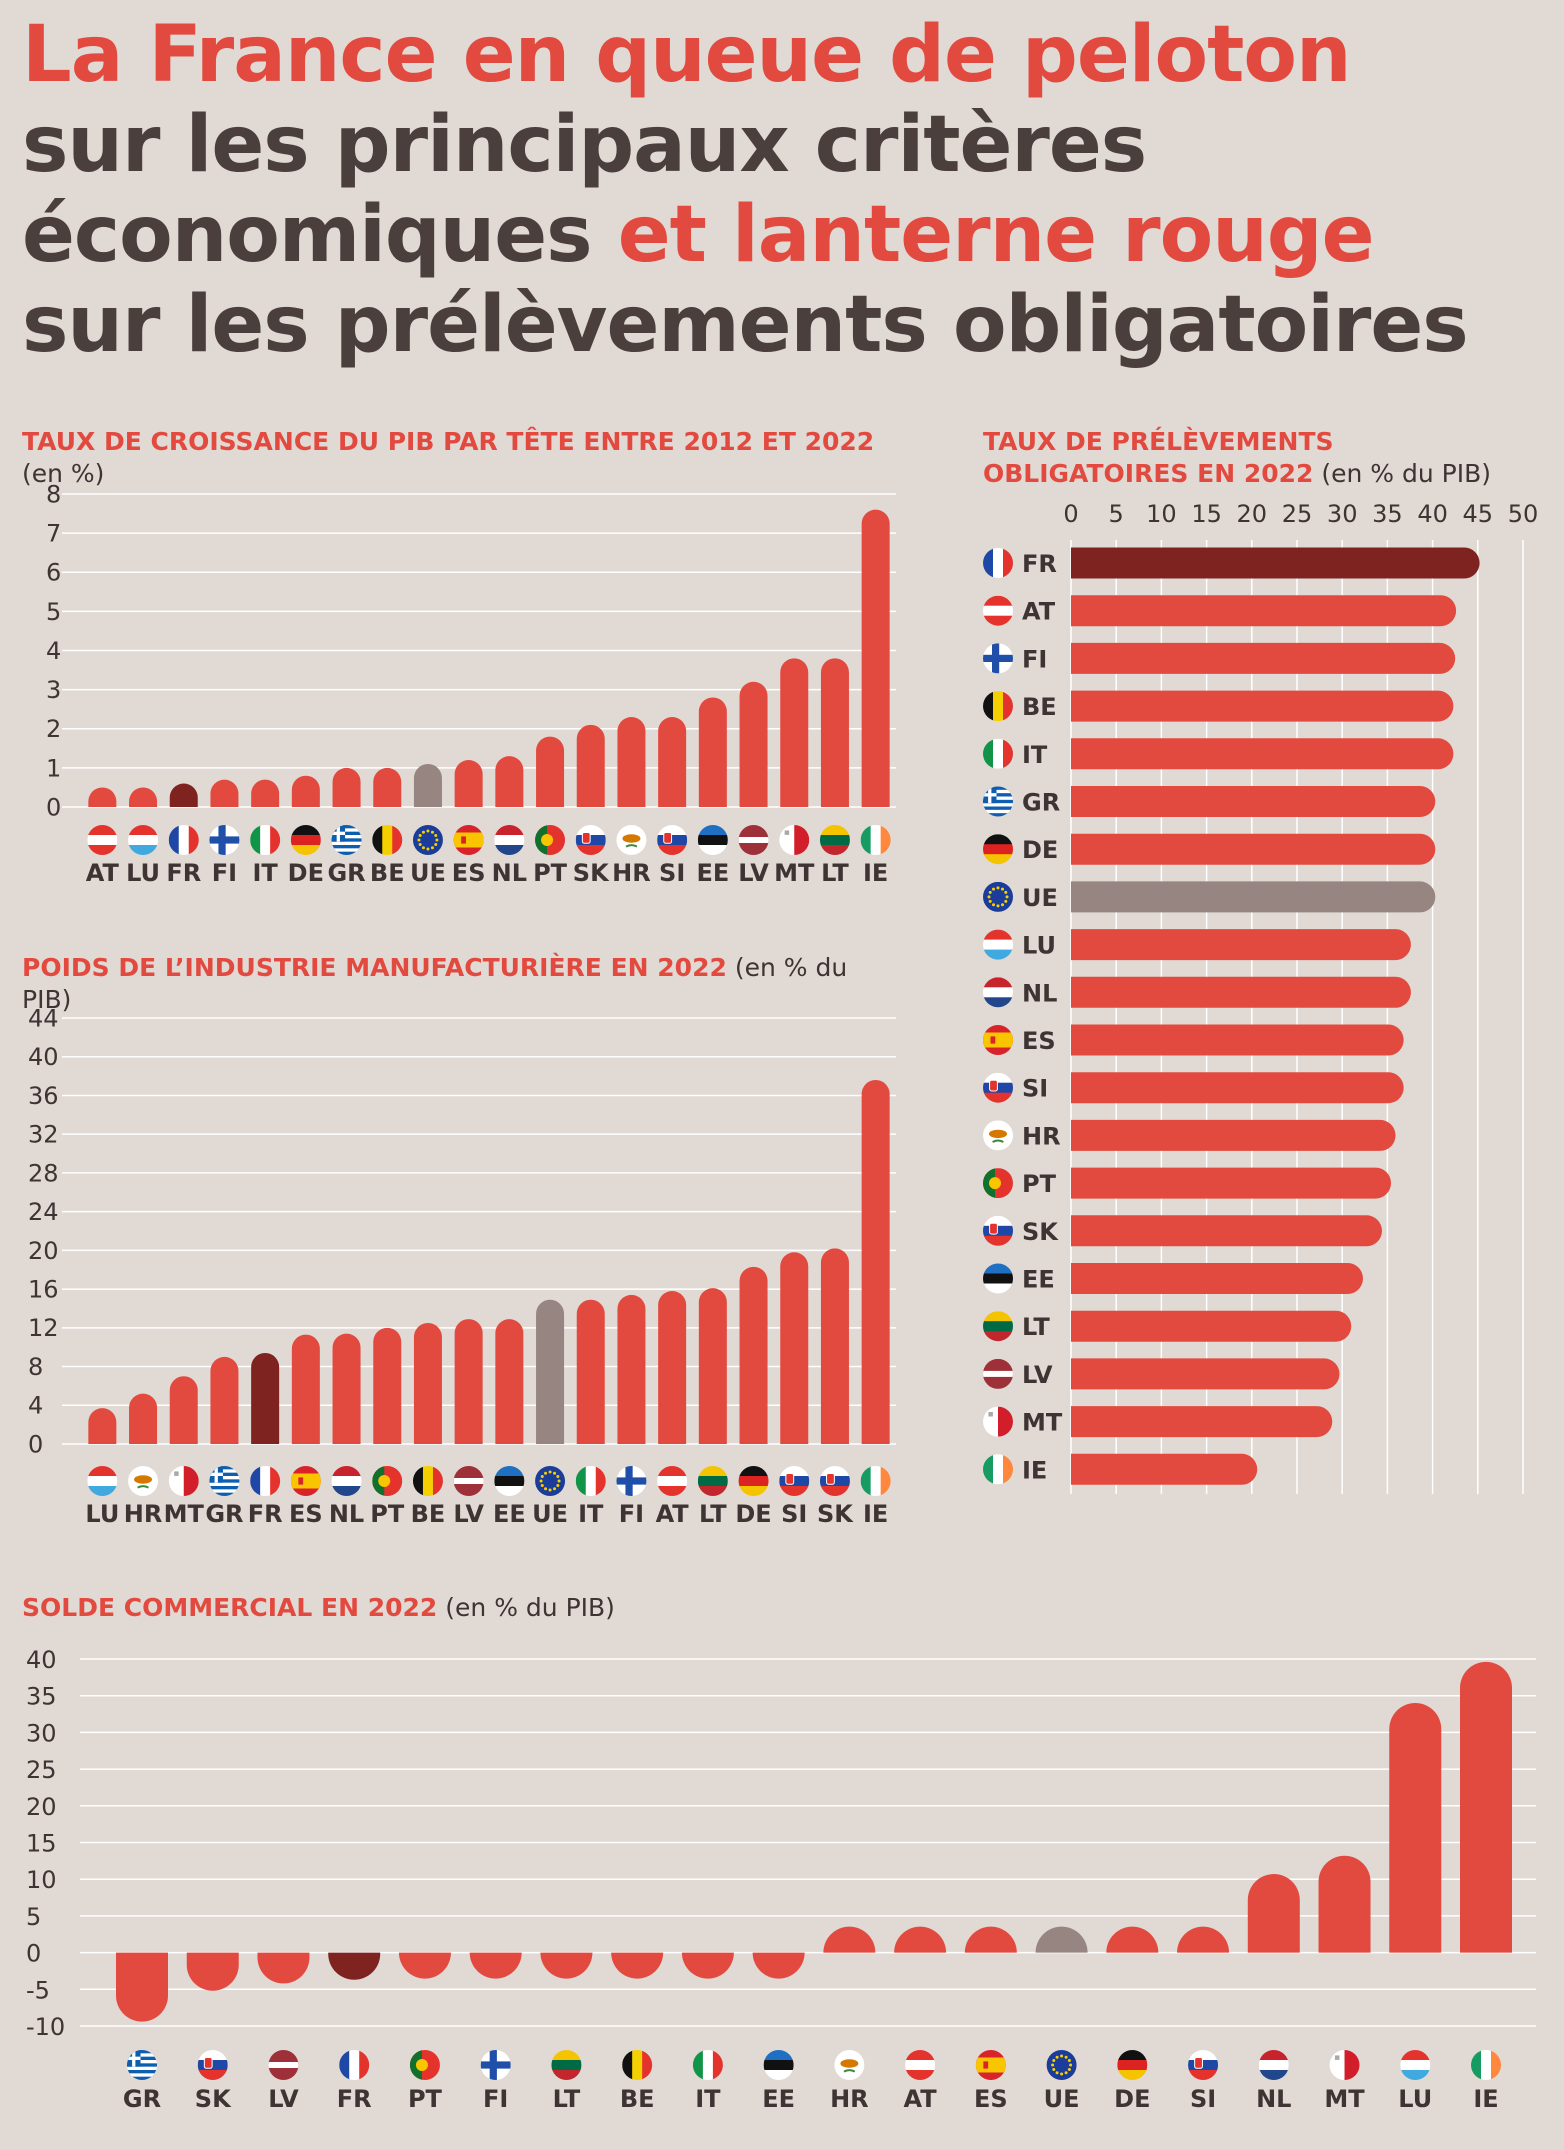 The image size is (1564, 2150). I want to click on bar-lu, so click(1415, 1828).